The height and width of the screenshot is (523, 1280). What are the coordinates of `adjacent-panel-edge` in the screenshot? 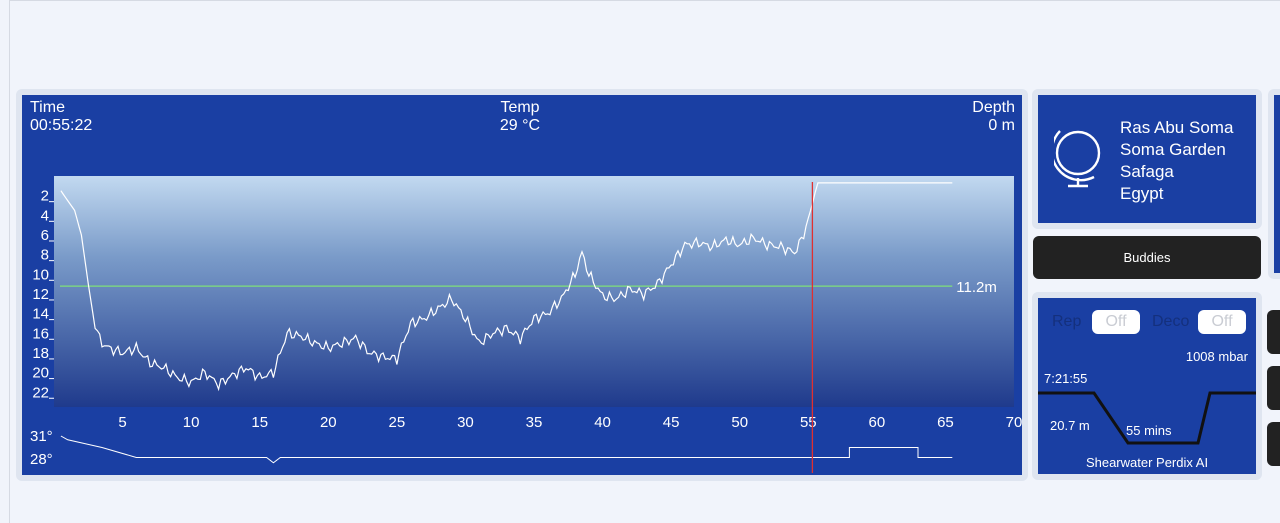 It's located at (1277, 184).